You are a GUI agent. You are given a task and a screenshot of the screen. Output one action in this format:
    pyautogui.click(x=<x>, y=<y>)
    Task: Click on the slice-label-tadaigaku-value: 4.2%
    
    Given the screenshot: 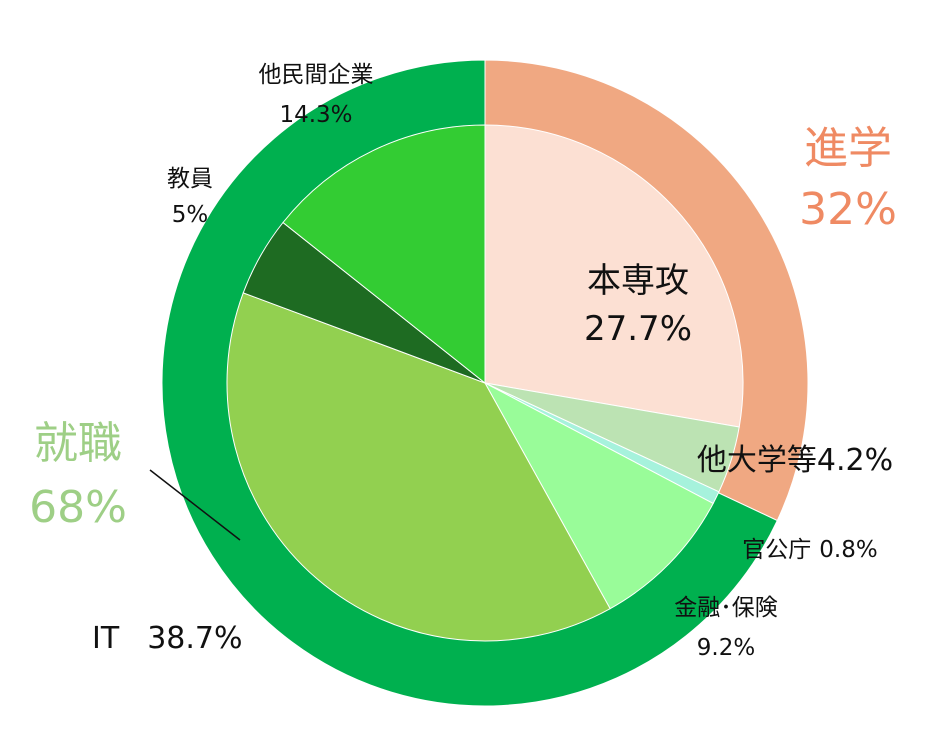 What is the action you would take?
    pyautogui.click(x=855, y=460)
    